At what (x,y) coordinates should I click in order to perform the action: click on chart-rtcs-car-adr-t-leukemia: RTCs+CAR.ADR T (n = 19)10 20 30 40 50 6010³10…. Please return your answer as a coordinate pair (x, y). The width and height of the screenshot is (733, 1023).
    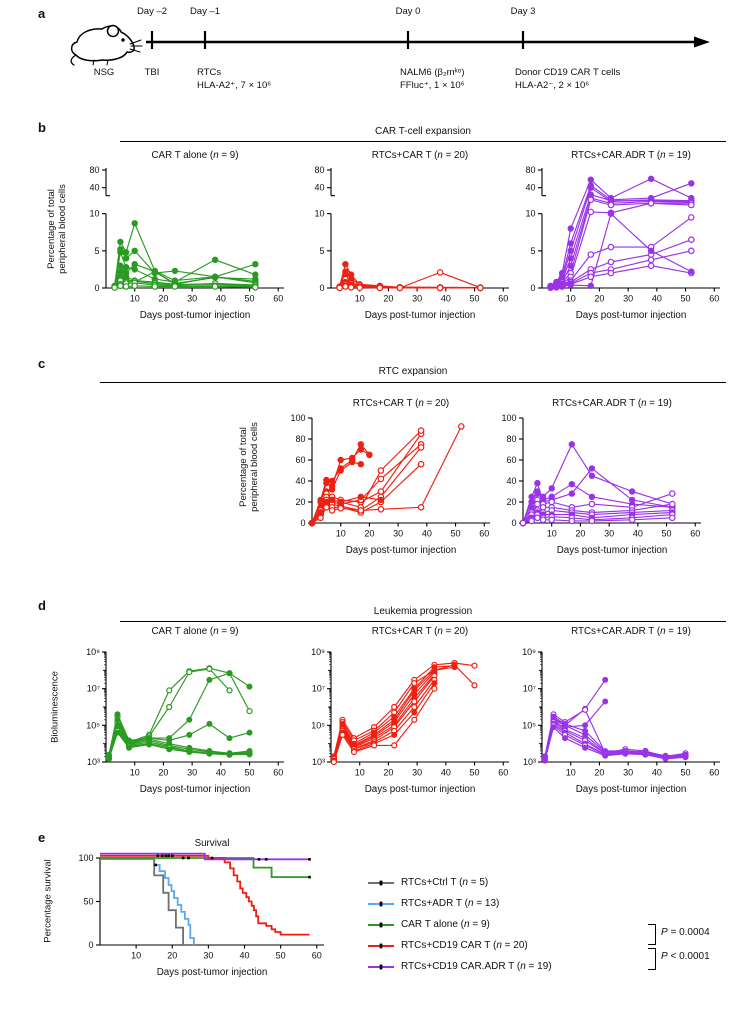
    Looking at the image, I should click on (621, 710).